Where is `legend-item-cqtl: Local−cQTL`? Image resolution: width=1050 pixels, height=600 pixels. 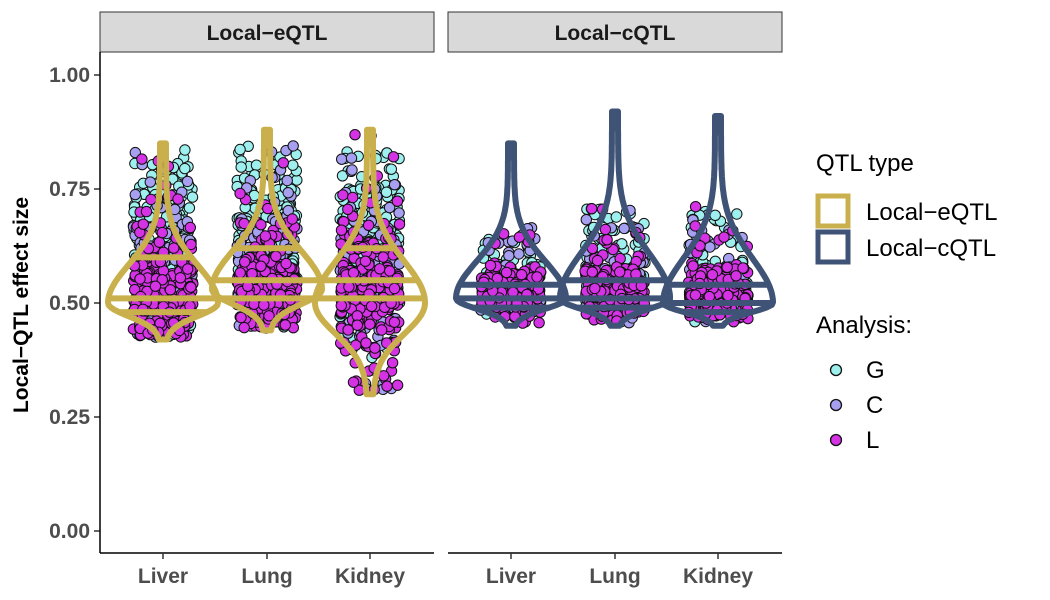
legend-item-cqtl: Local−cQTL is located at coordinates (905, 247).